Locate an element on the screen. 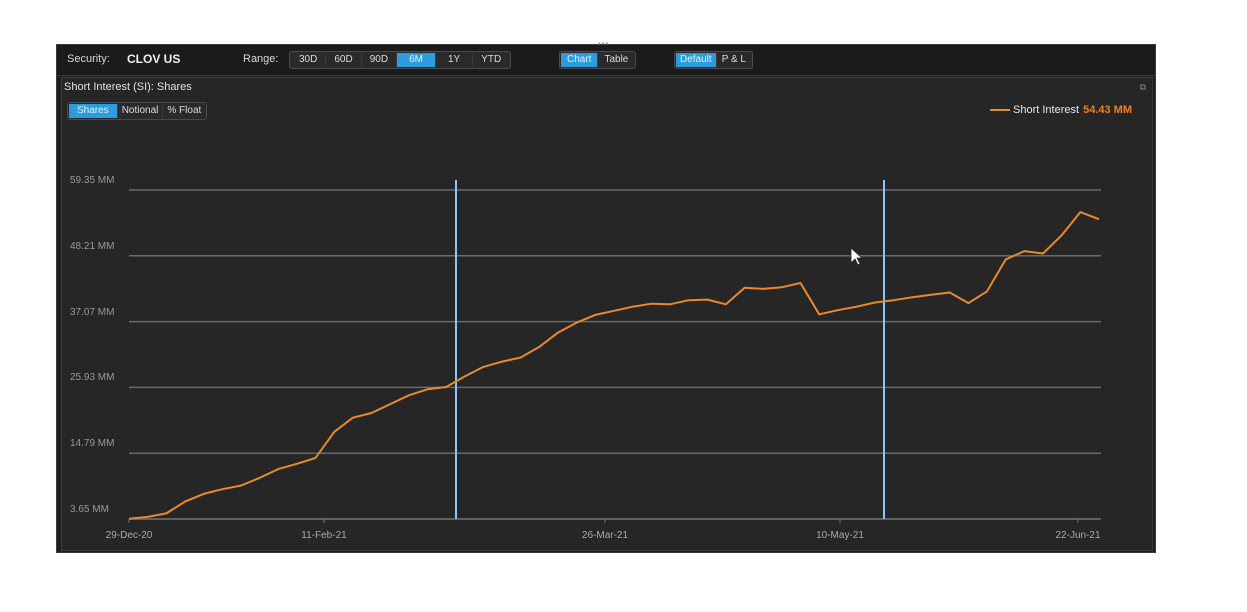 Image resolution: width=1247 pixels, height=612 pixels. x-axis-ticks is located at coordinates (603, 521).